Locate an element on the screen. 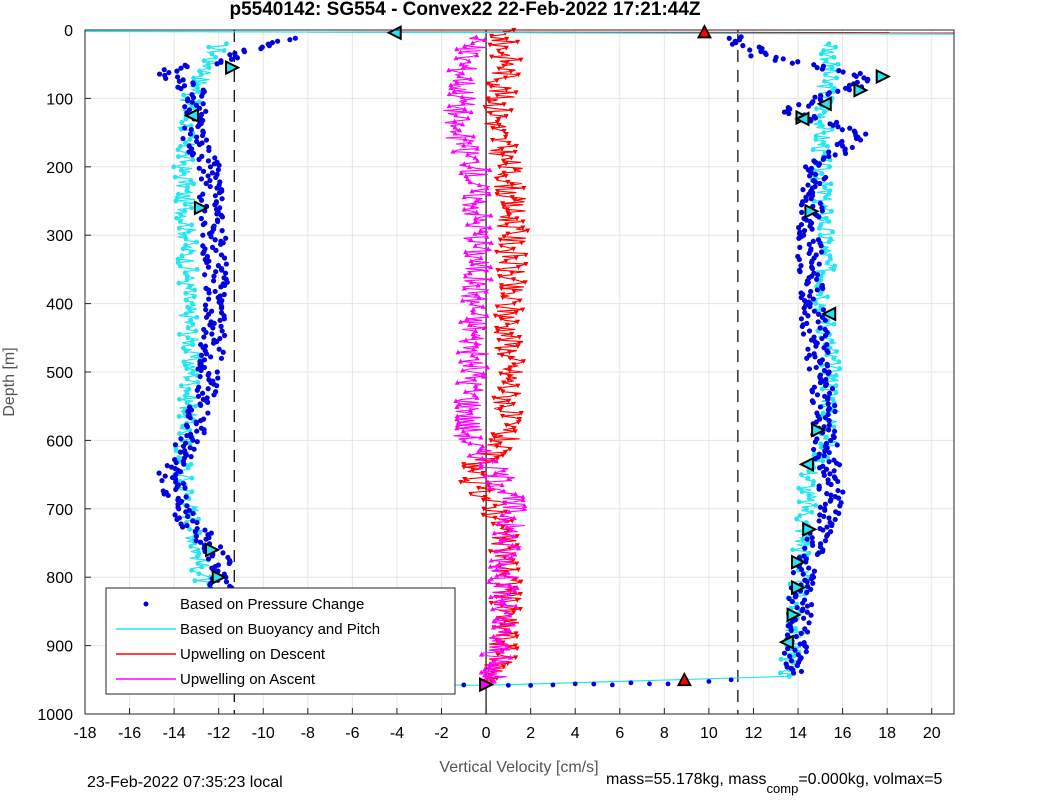 The height and width of the screenshot is (801, 1061). x-tick-label: -4 is located at coordinates (397, 733).